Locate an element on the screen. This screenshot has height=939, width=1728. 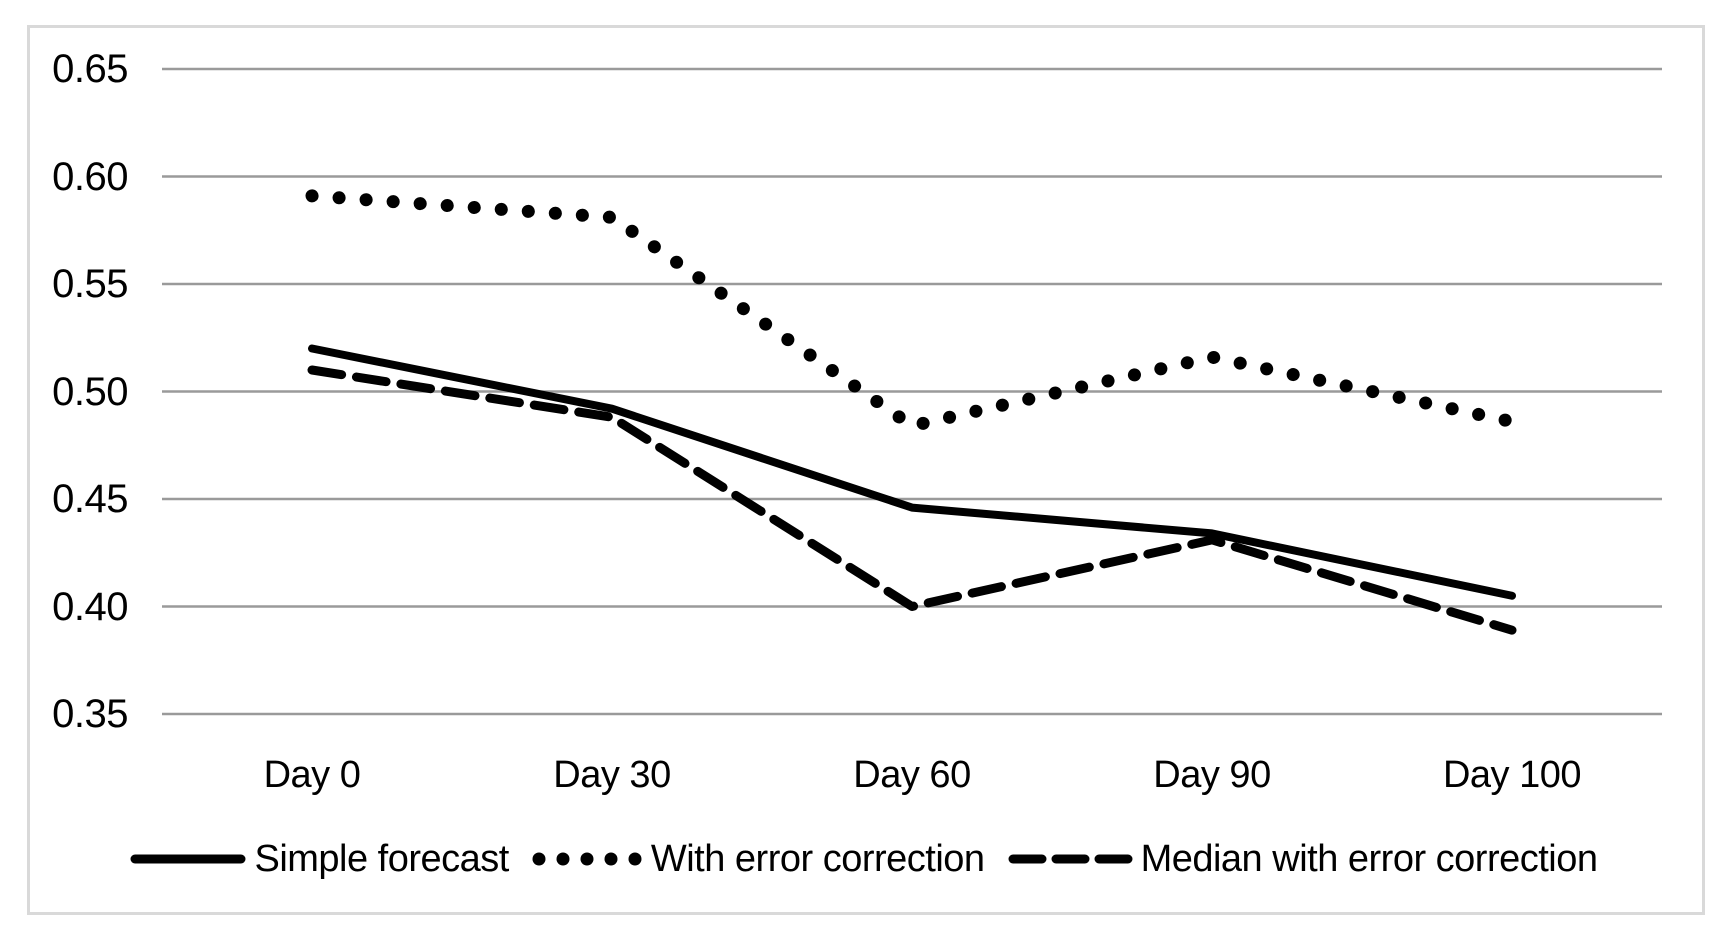
y-axis-tick-label: 0.60 is located at coordinates (90, 176).